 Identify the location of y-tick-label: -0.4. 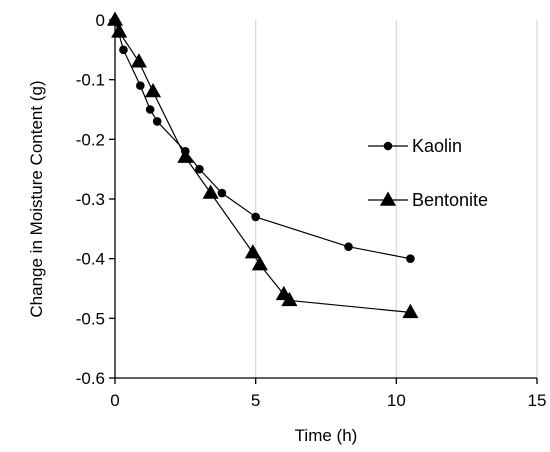
(90, 259).